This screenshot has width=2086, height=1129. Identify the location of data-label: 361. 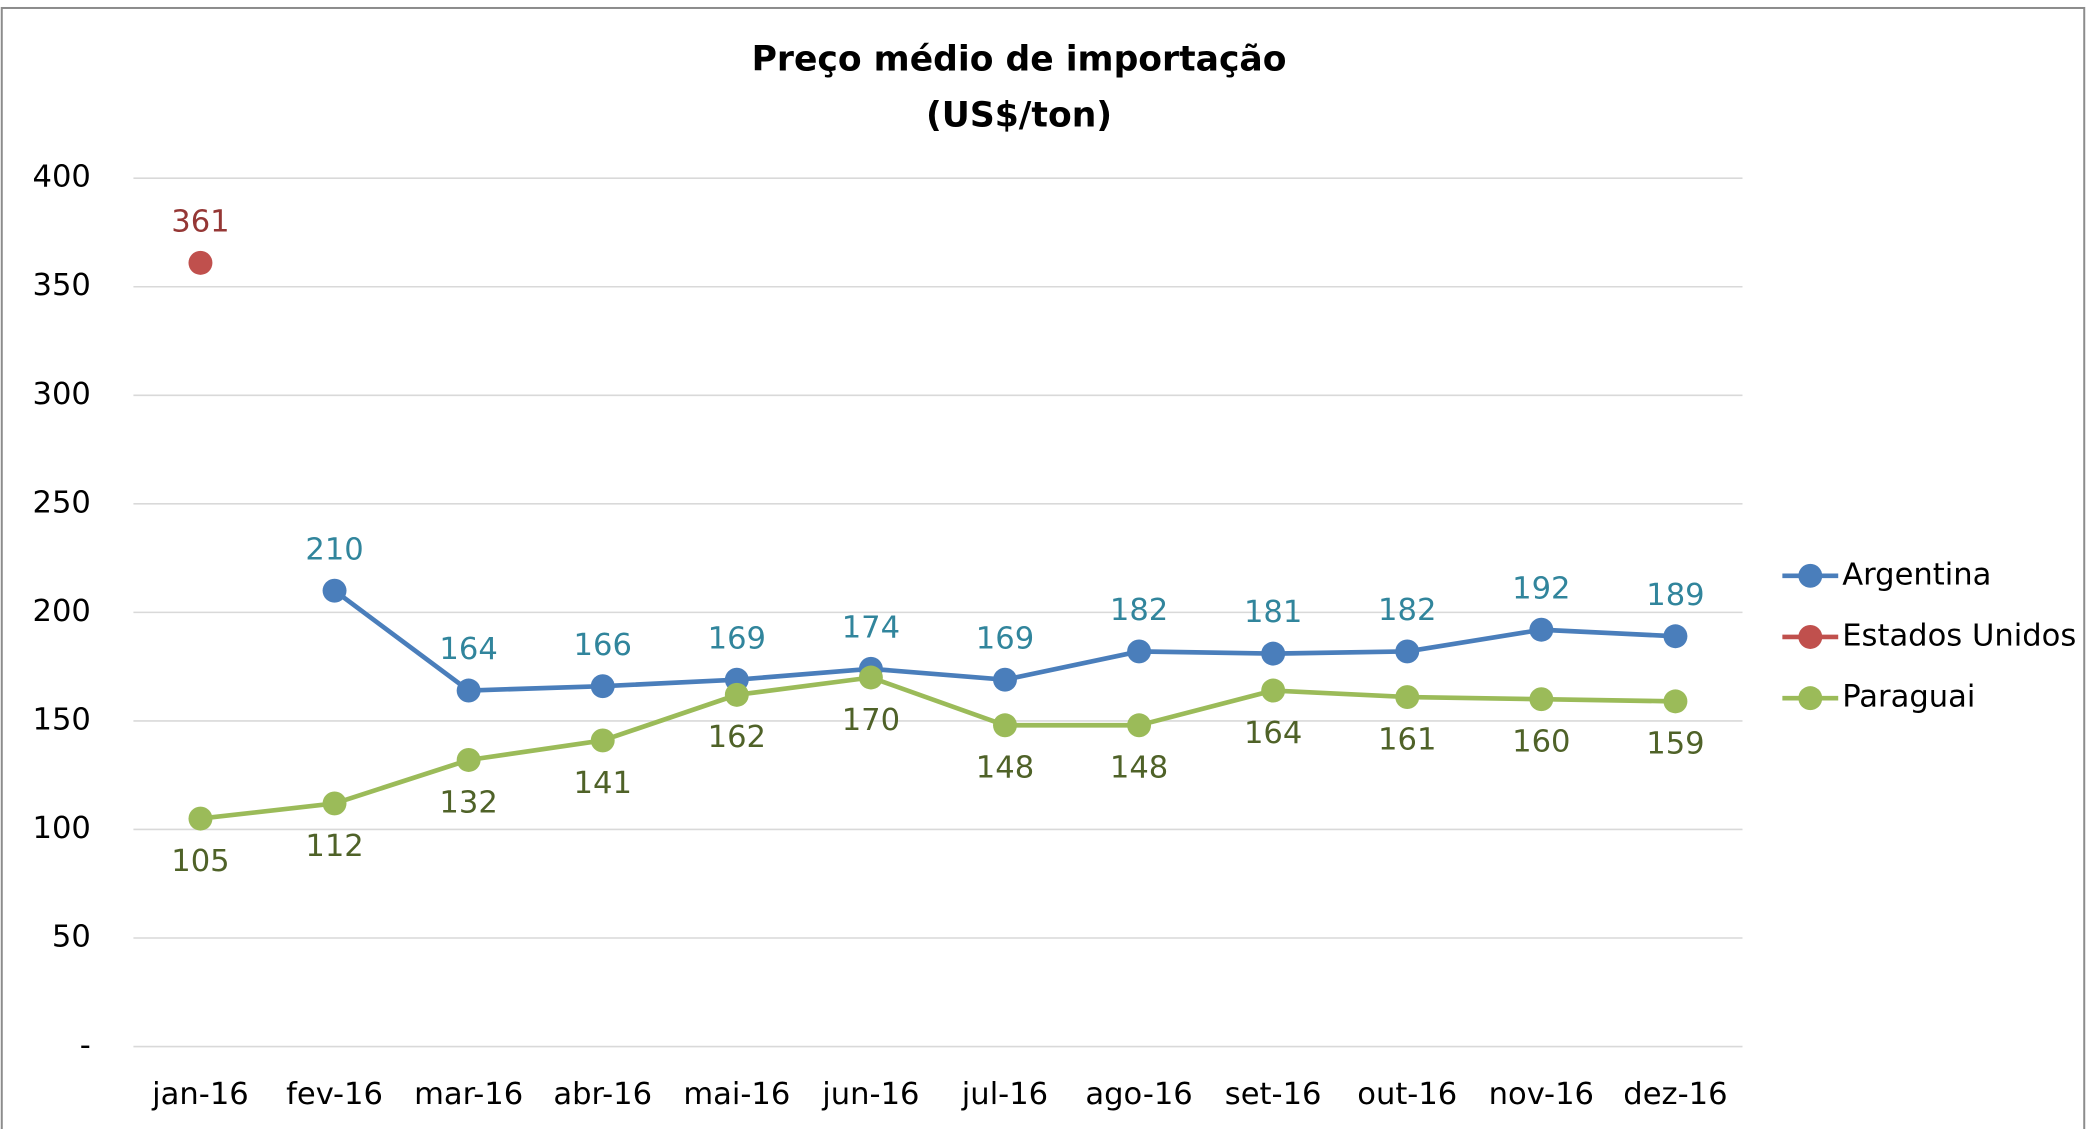
(200, 221).